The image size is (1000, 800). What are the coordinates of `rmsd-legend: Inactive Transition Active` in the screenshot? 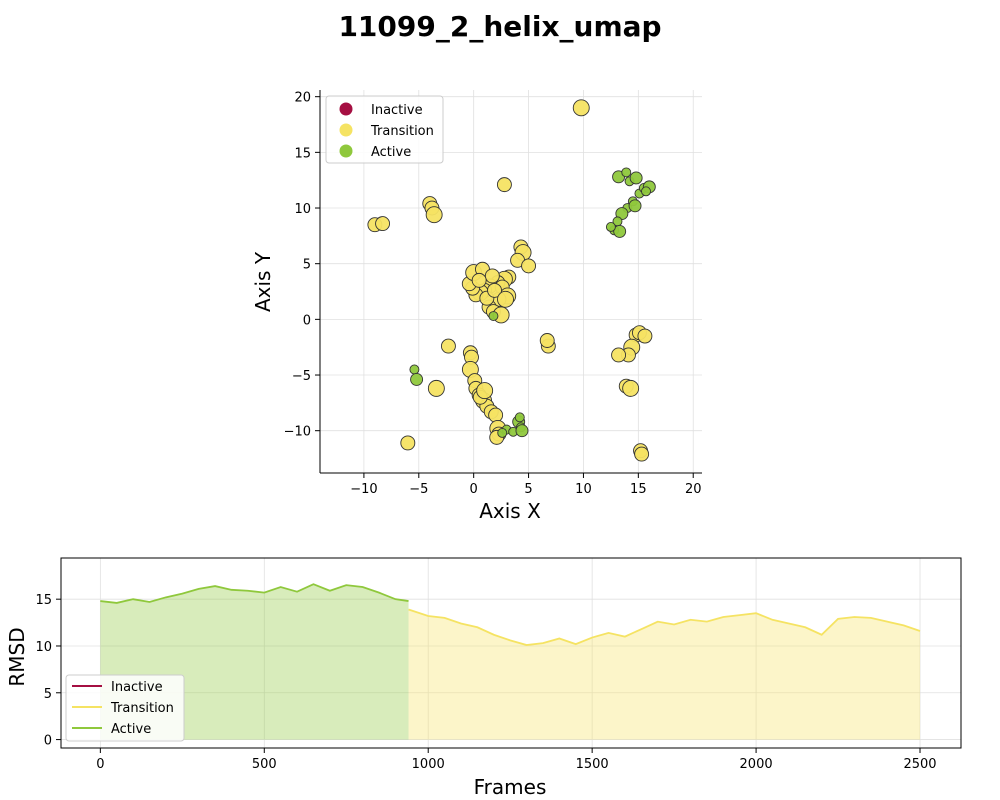 It's located at (125, 708).